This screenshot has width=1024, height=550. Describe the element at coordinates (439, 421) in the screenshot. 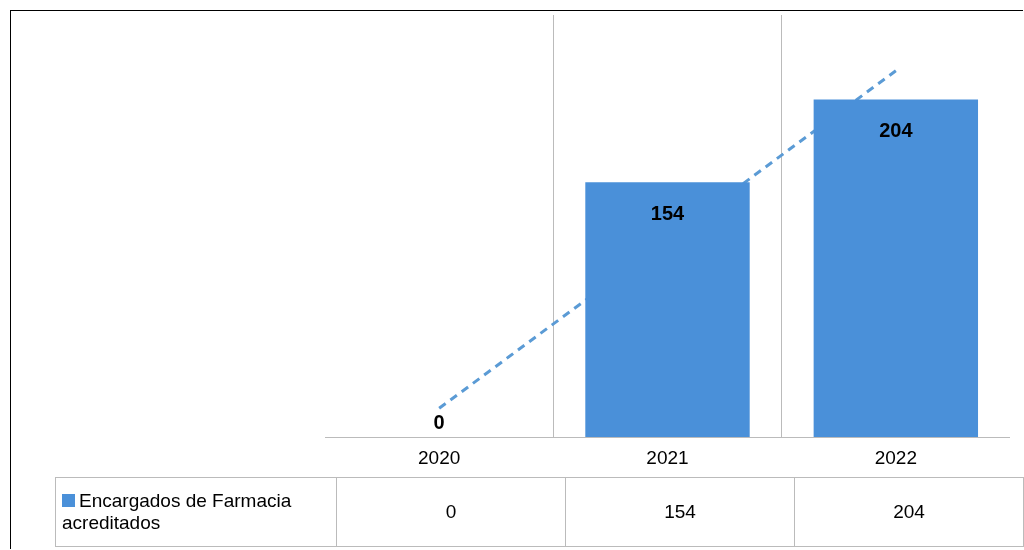

I see `annotation: 0` at that location.